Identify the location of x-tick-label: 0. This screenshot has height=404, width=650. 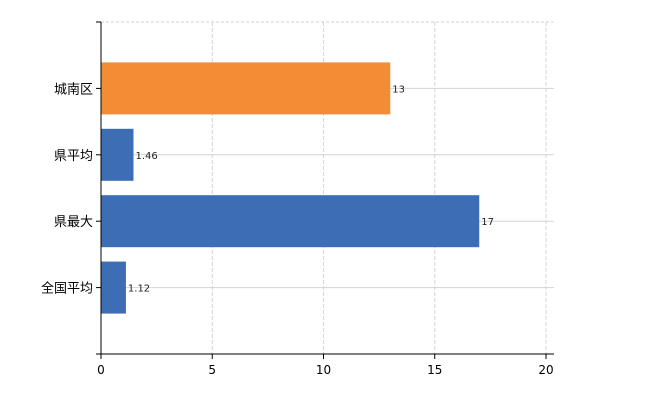
(101, 370).